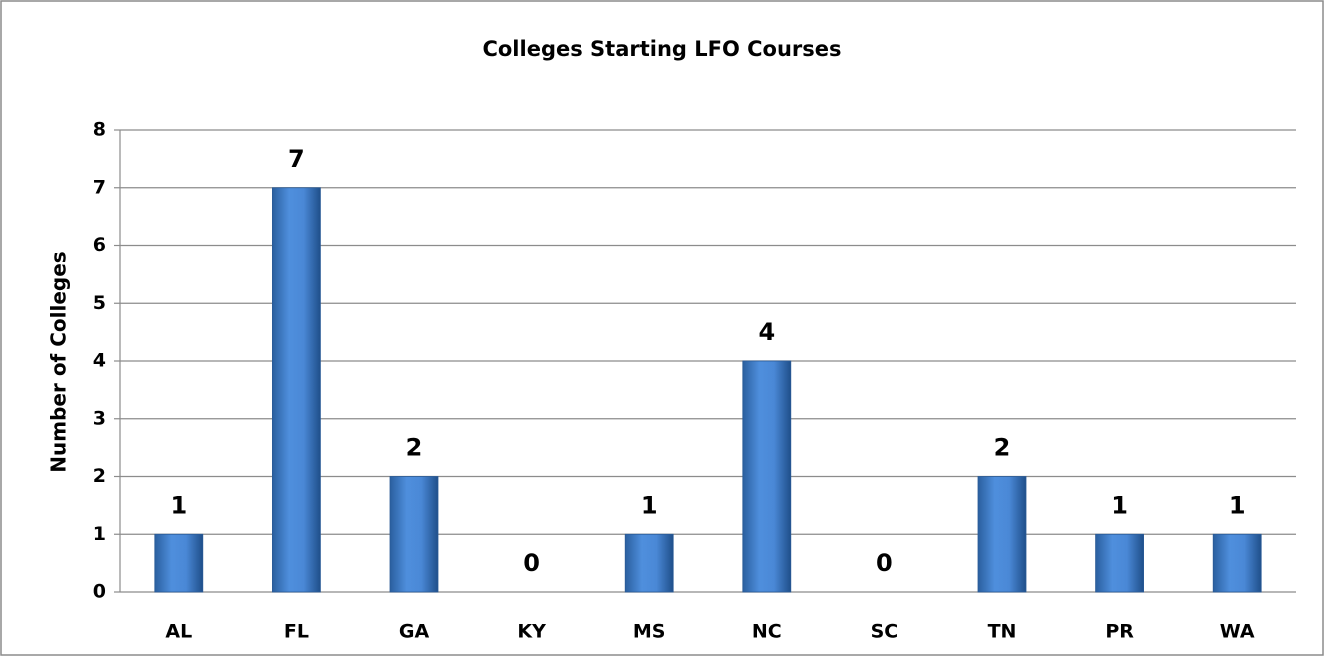 The height and width of the screenshot is (656, 1324). Describe the element at coordinates (99, 476) in the screenshot. I see `y-tick-label: 2` at that location.